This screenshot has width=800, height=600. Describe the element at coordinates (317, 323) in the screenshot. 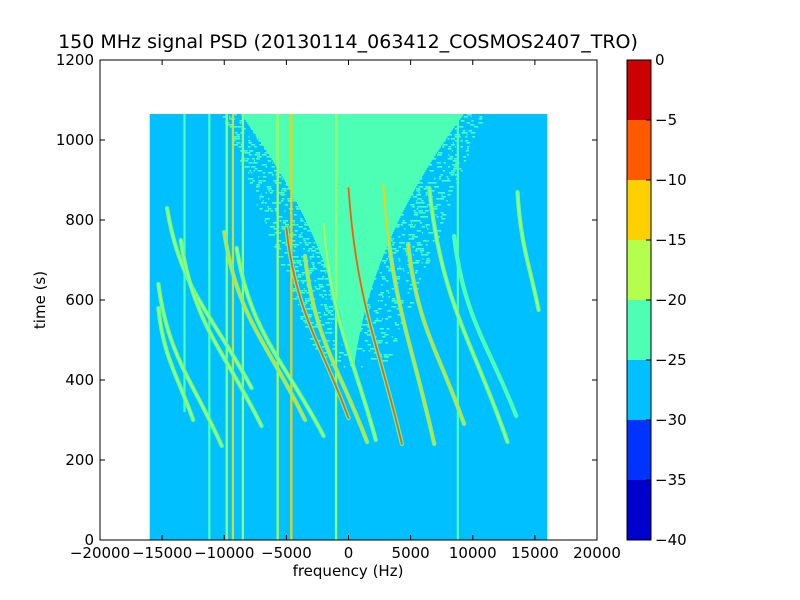

I see `doppler-track` at that location.